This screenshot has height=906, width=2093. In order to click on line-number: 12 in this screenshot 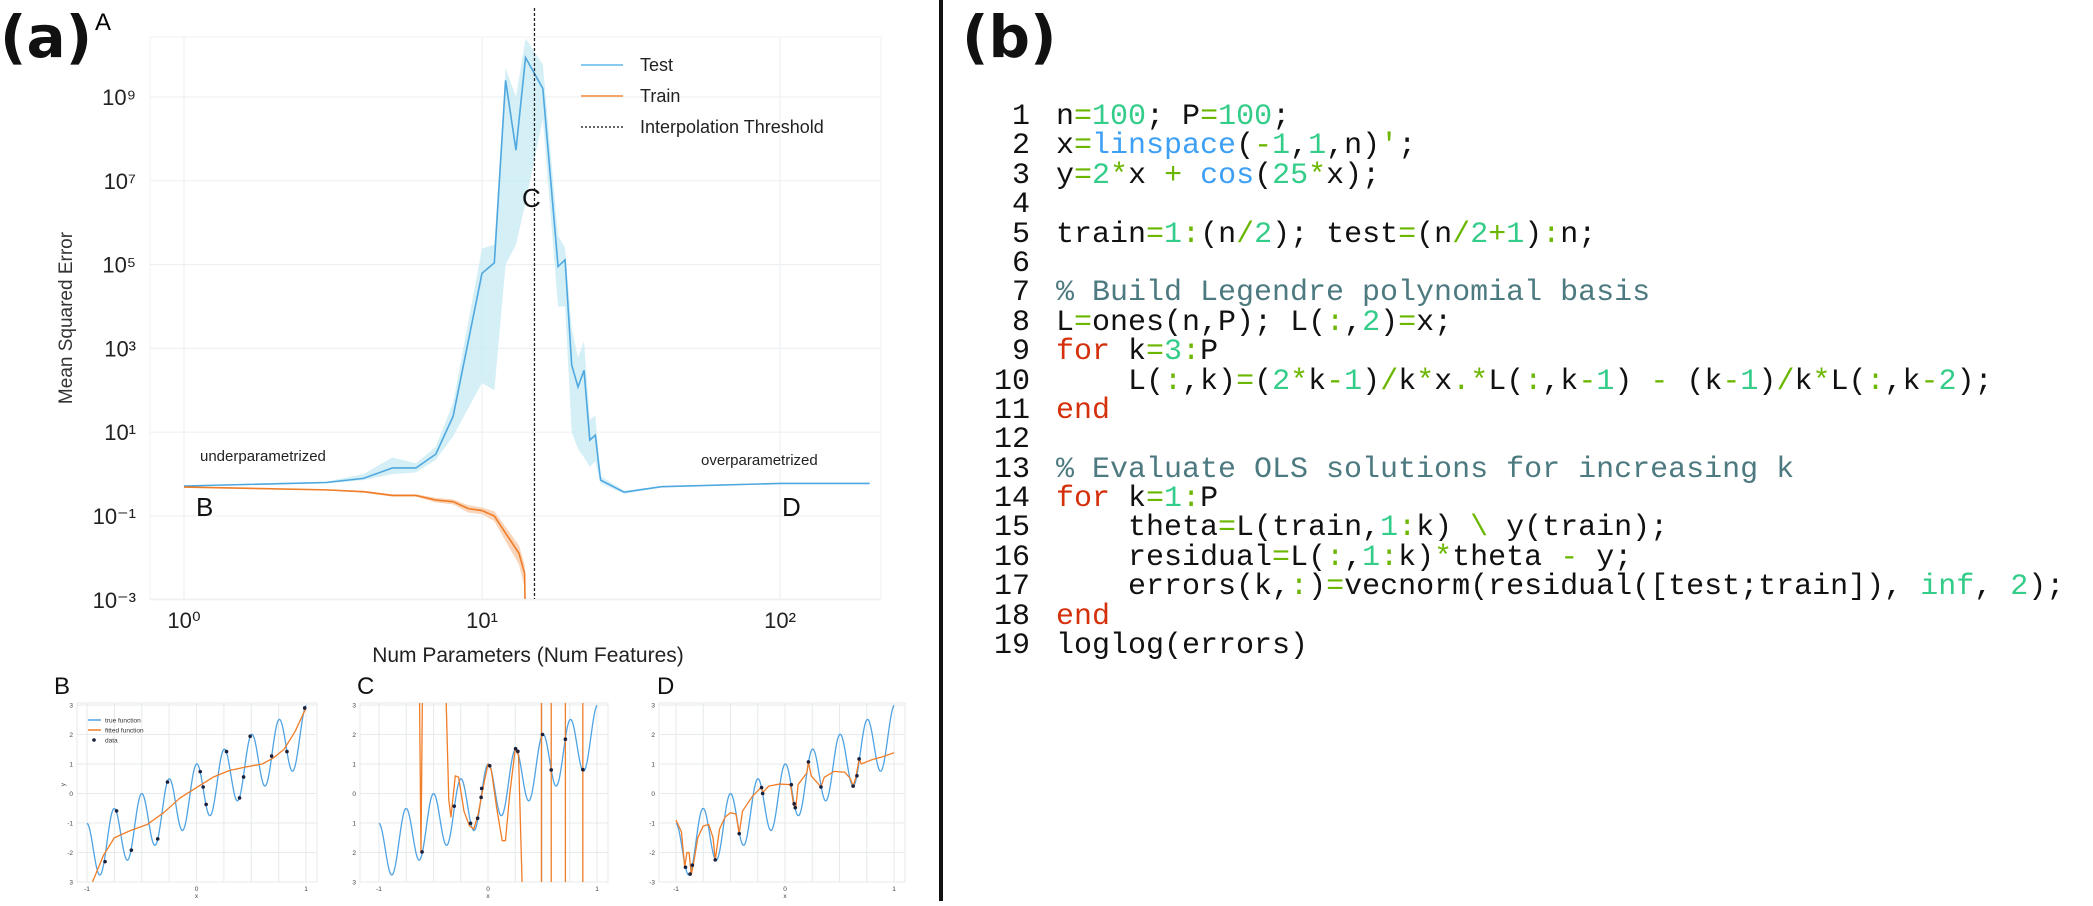, I will do `click(1007, 440)`.